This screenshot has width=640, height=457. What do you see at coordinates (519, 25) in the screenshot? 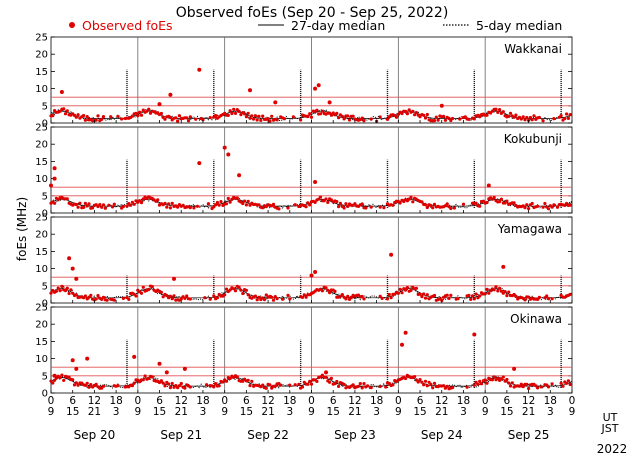
I see `legend-5day-label: 5-day median` at bounding box center [519, 25].